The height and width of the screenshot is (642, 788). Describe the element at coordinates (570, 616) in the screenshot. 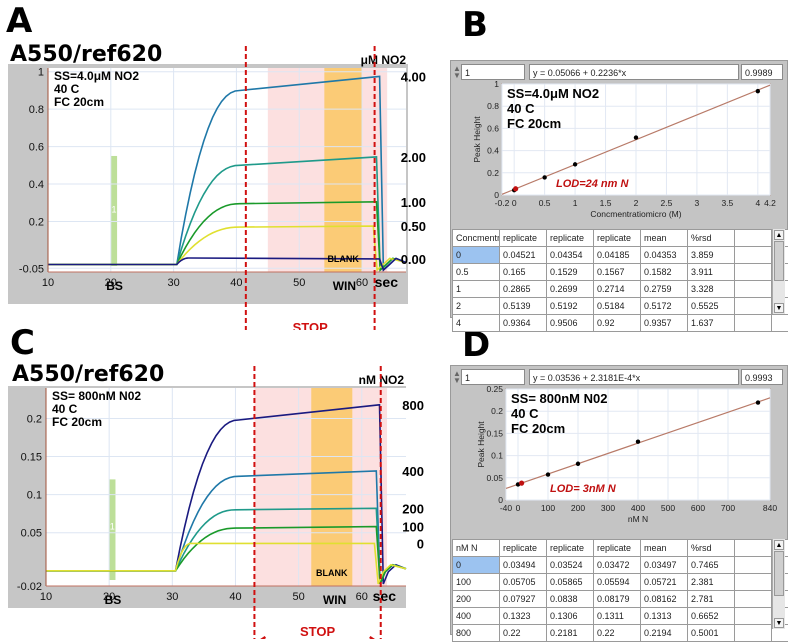

I see `table-cell: 0.1306` at that location.